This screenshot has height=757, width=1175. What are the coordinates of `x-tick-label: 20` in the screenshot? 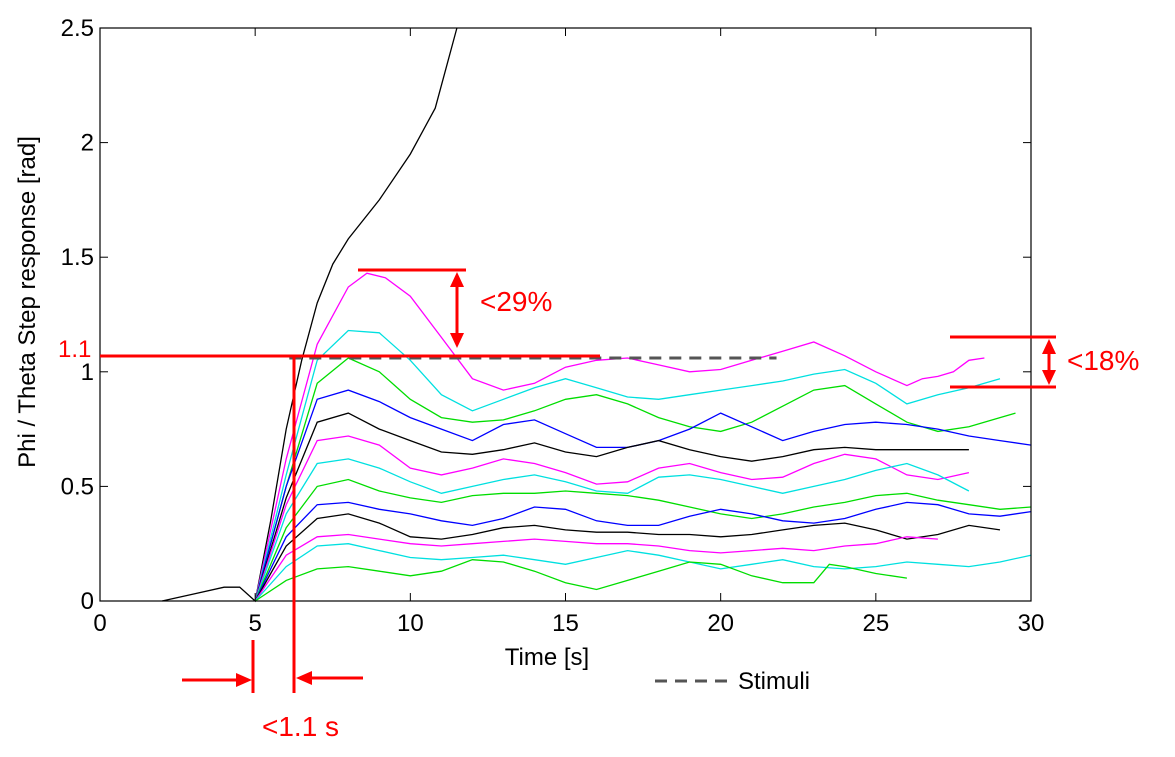 It's located at (720, 623).